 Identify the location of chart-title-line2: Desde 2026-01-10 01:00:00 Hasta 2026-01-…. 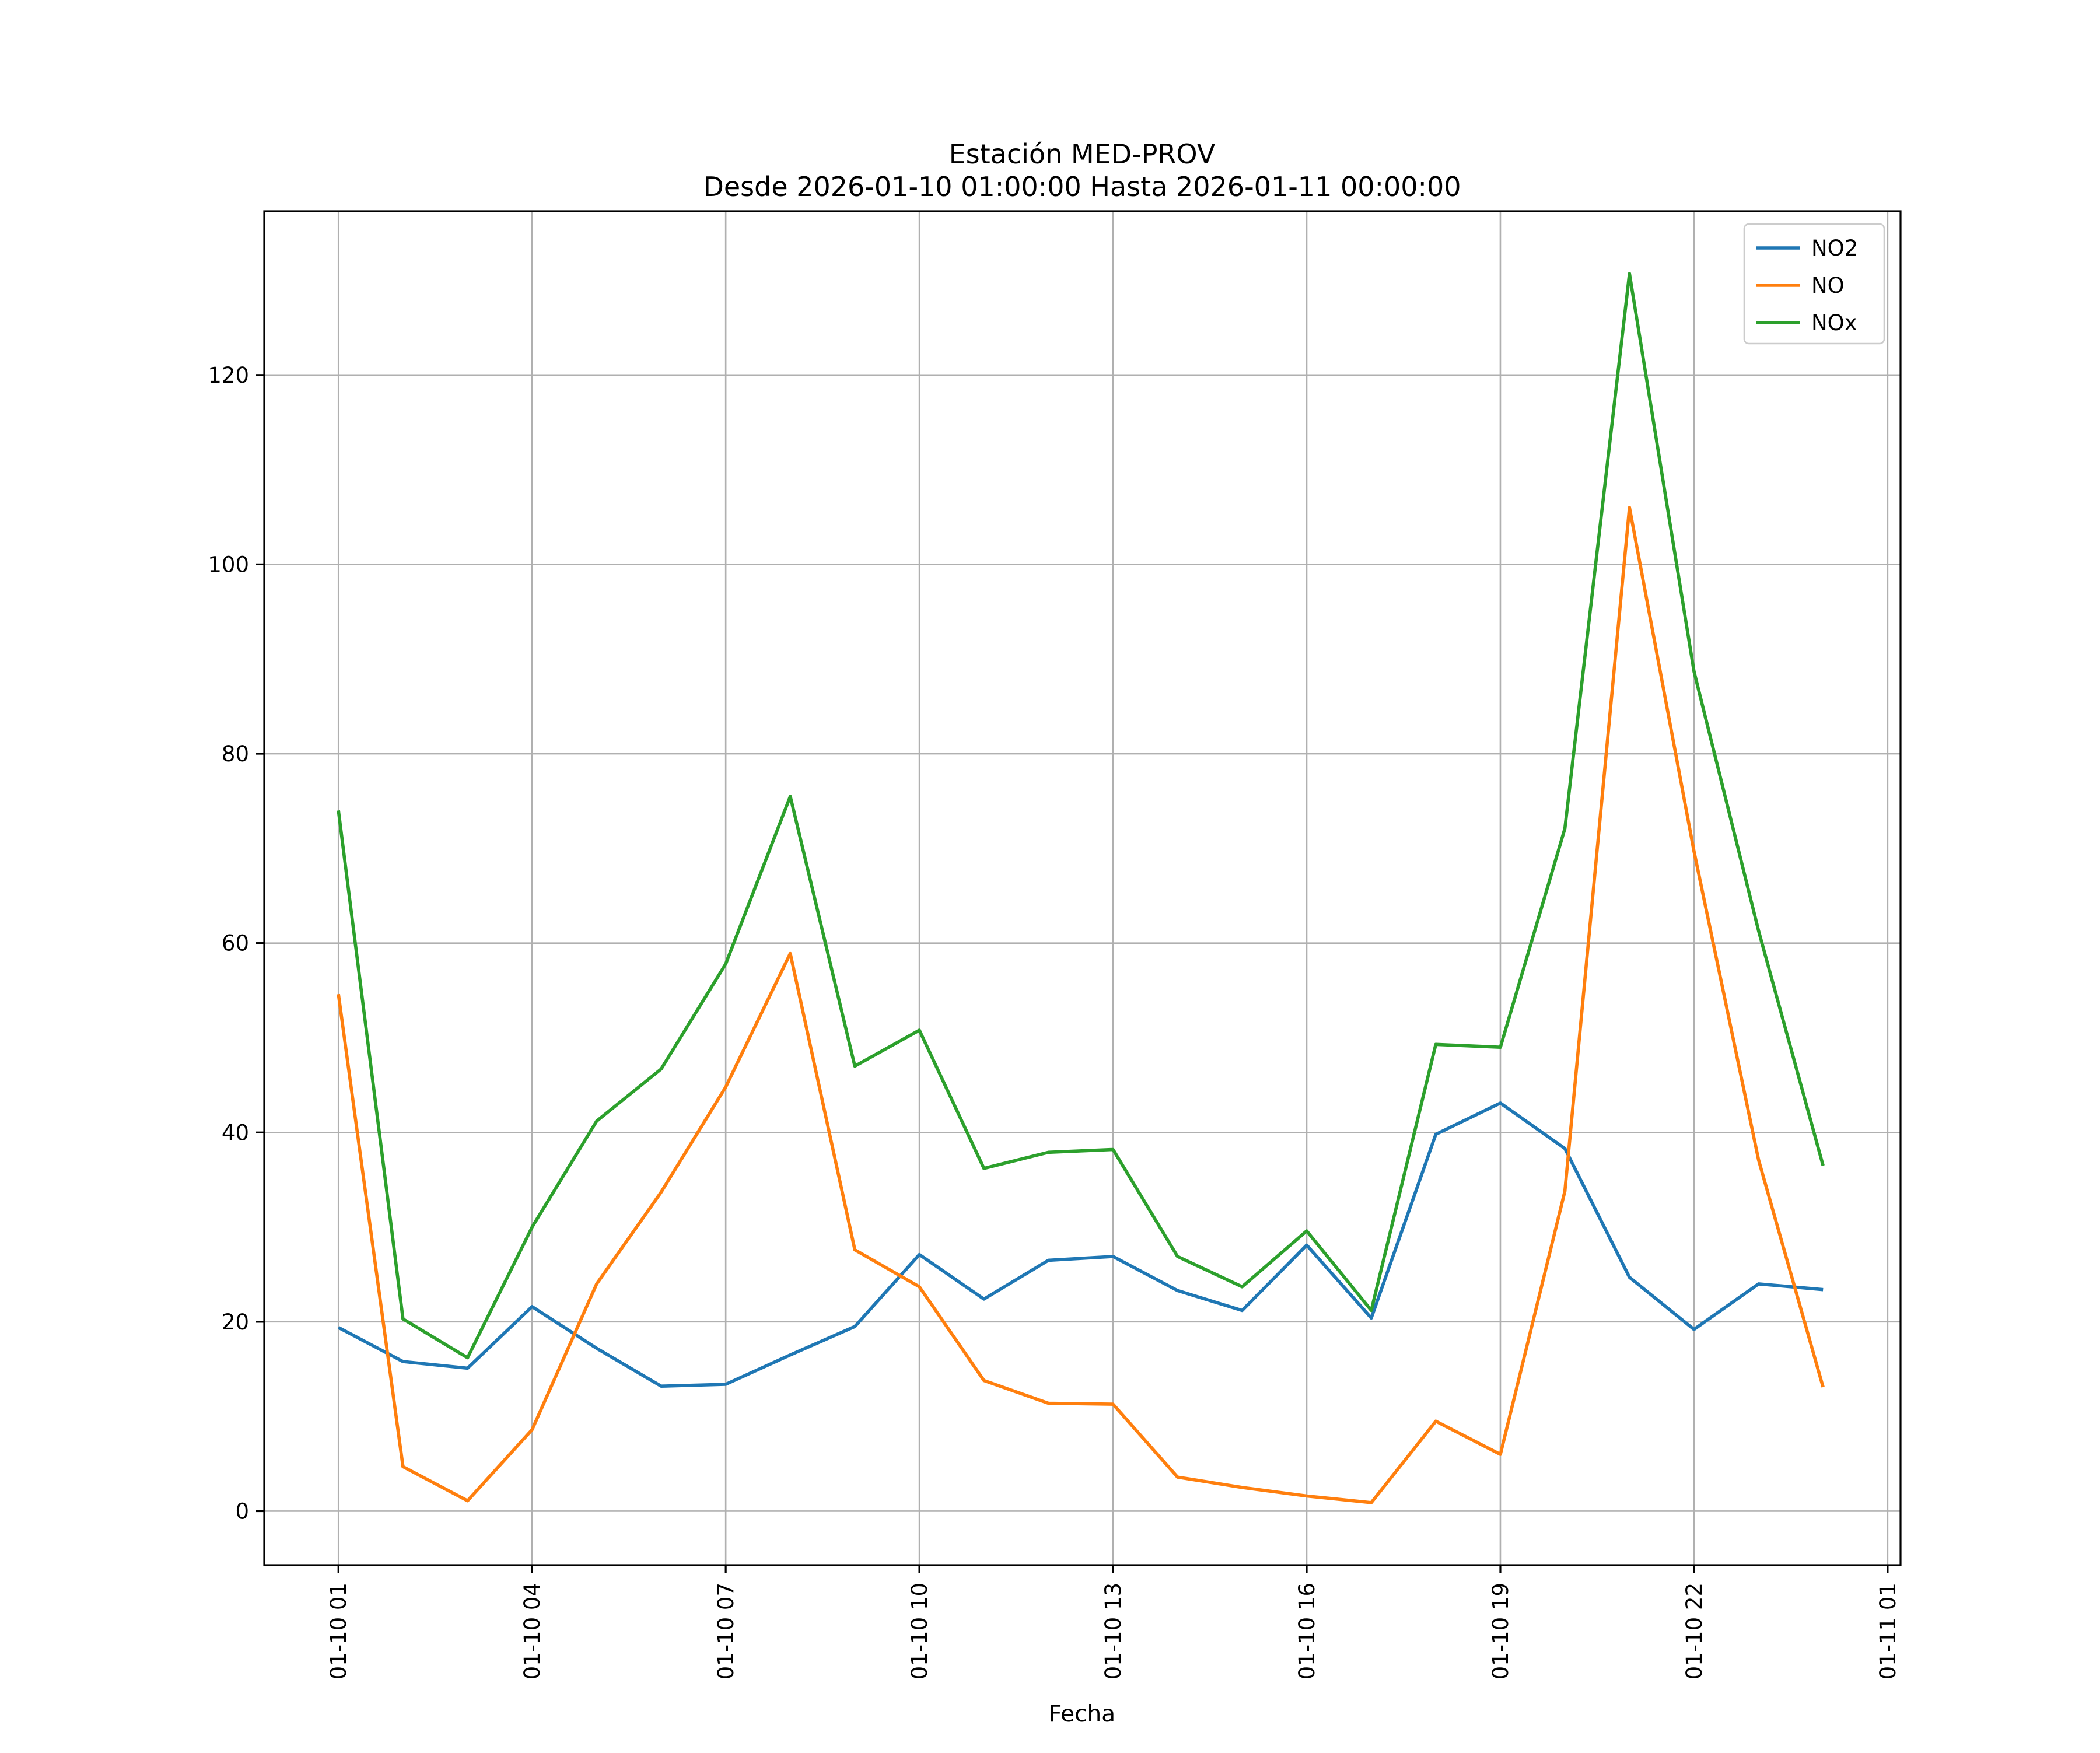
(1082, 186).